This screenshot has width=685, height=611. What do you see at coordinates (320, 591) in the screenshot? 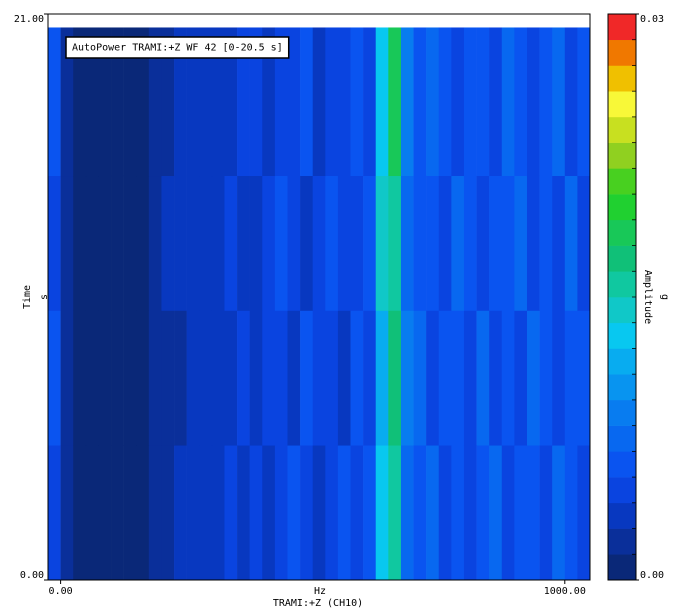
I see `x-axis-unit: Hz` at bounding box center [320, 591].